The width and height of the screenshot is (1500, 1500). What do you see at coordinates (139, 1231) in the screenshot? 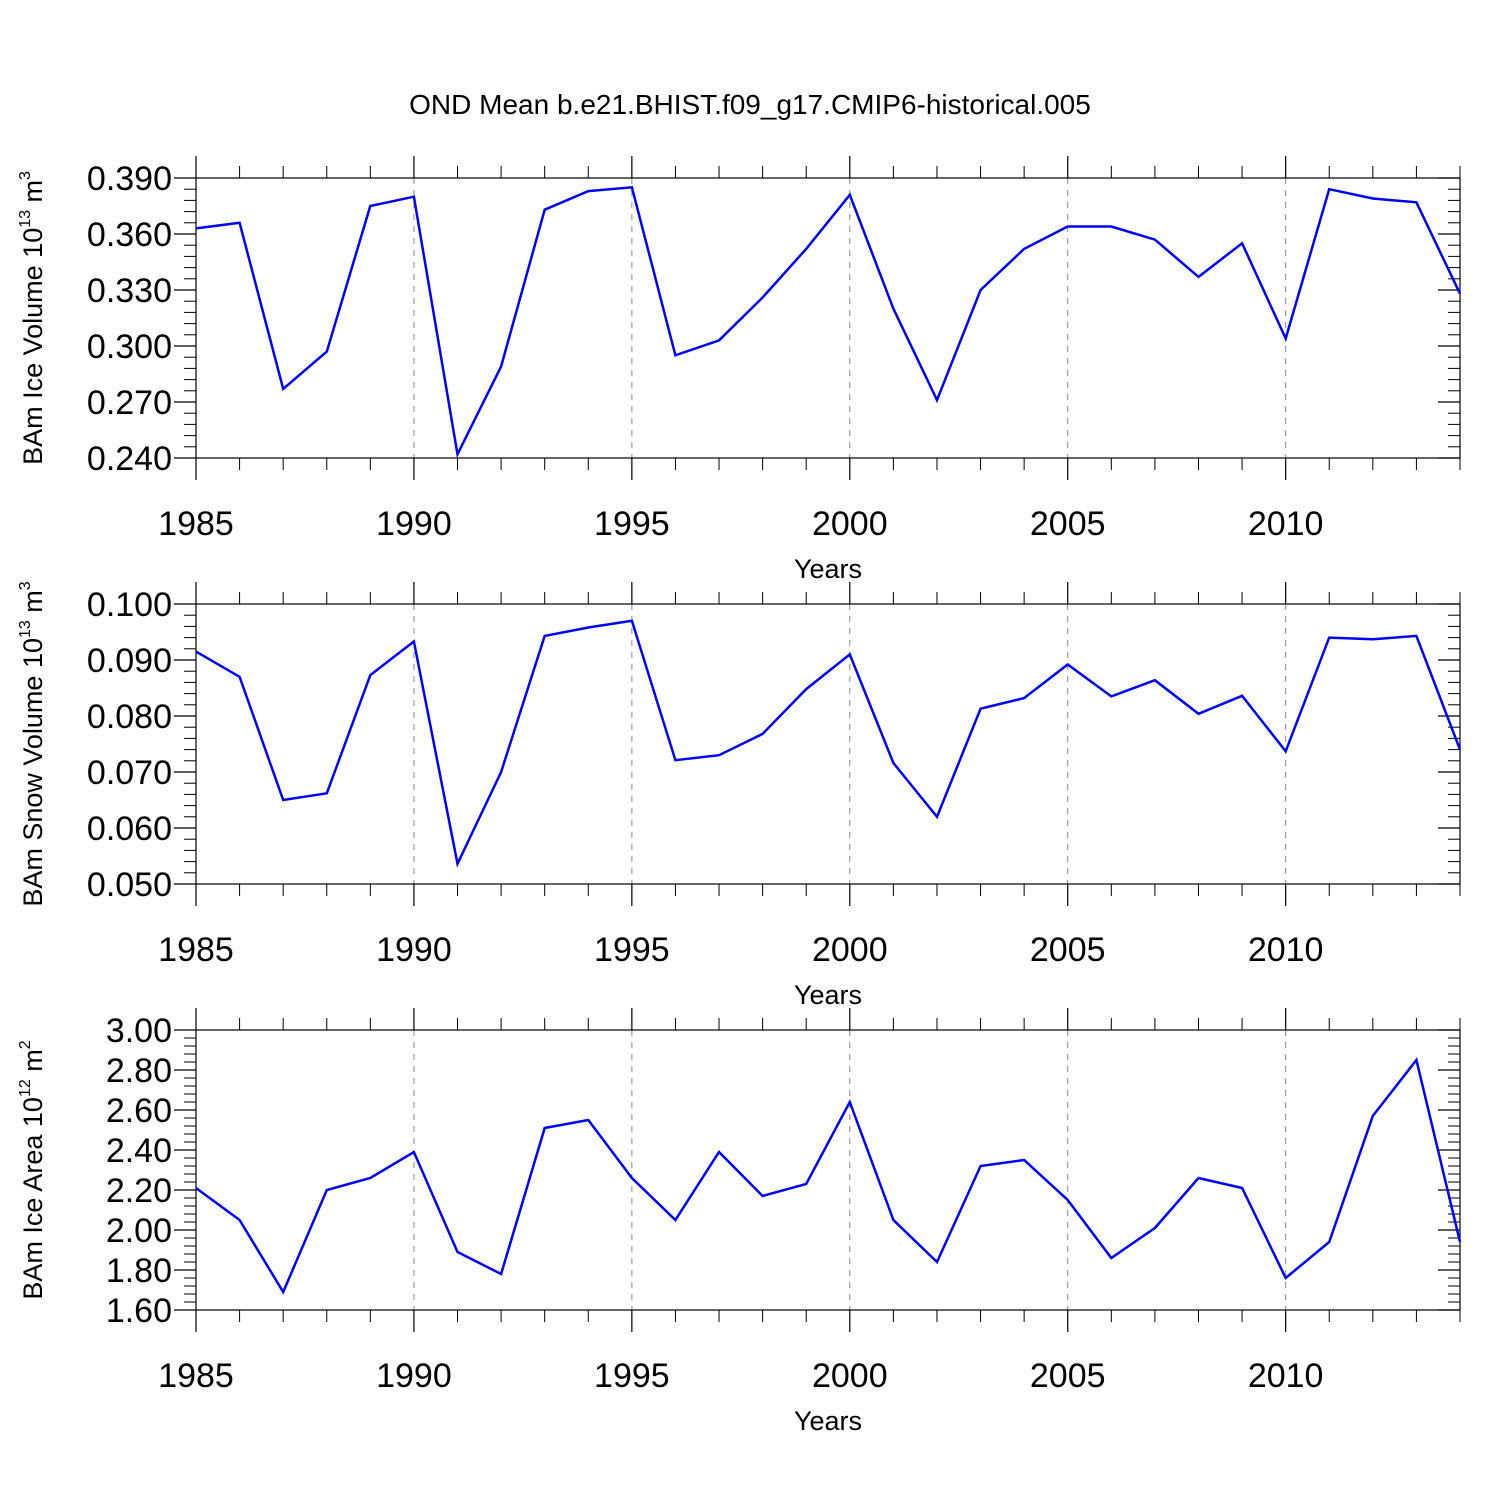
I see `y-tick-label-2.00: 2.00` at bounding box center [139, 1231].